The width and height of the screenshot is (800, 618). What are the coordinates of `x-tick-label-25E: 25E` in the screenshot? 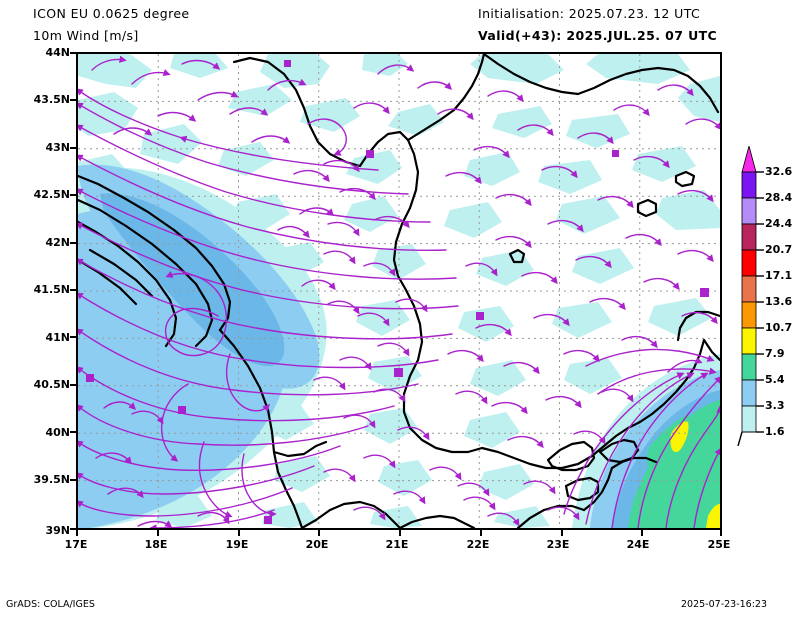 It's located at (719, 544).